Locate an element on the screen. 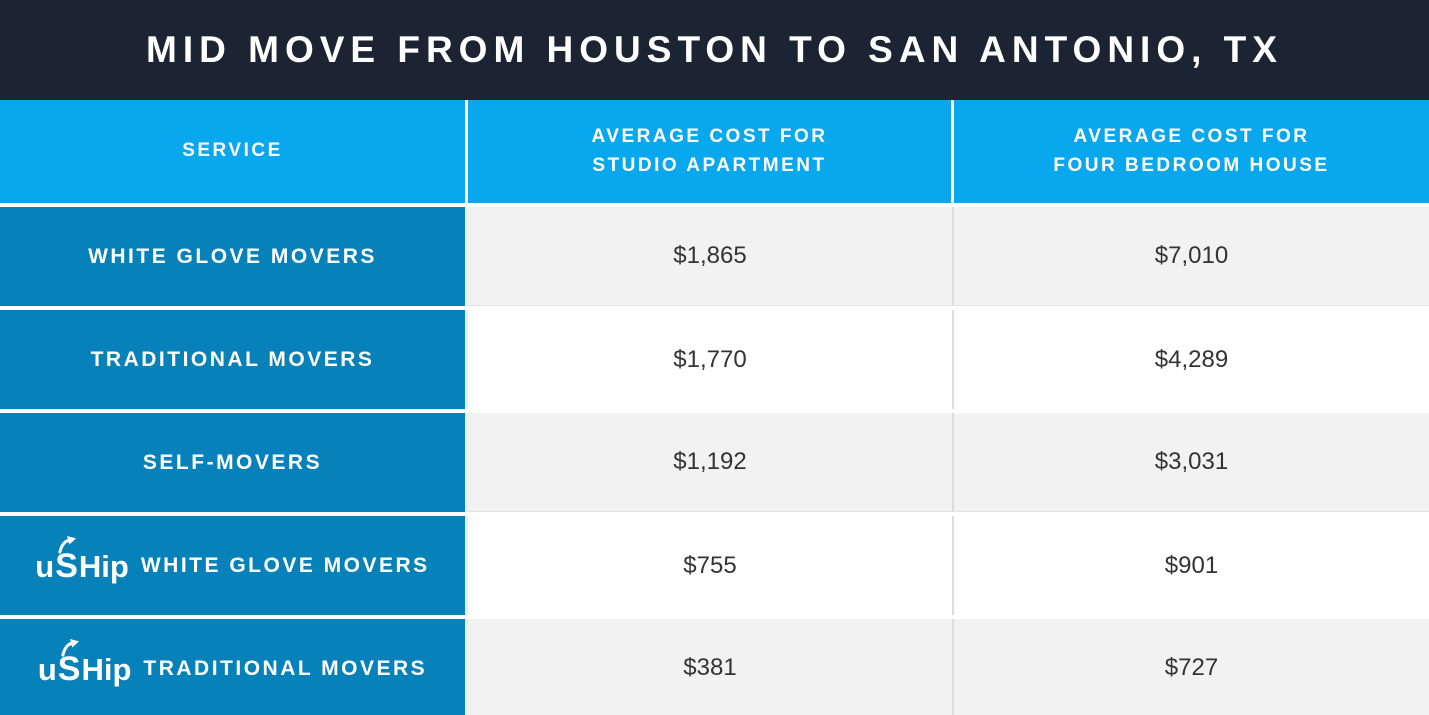  four-bedroom-cost-value: $901 is located at coordinates (1191, 565).